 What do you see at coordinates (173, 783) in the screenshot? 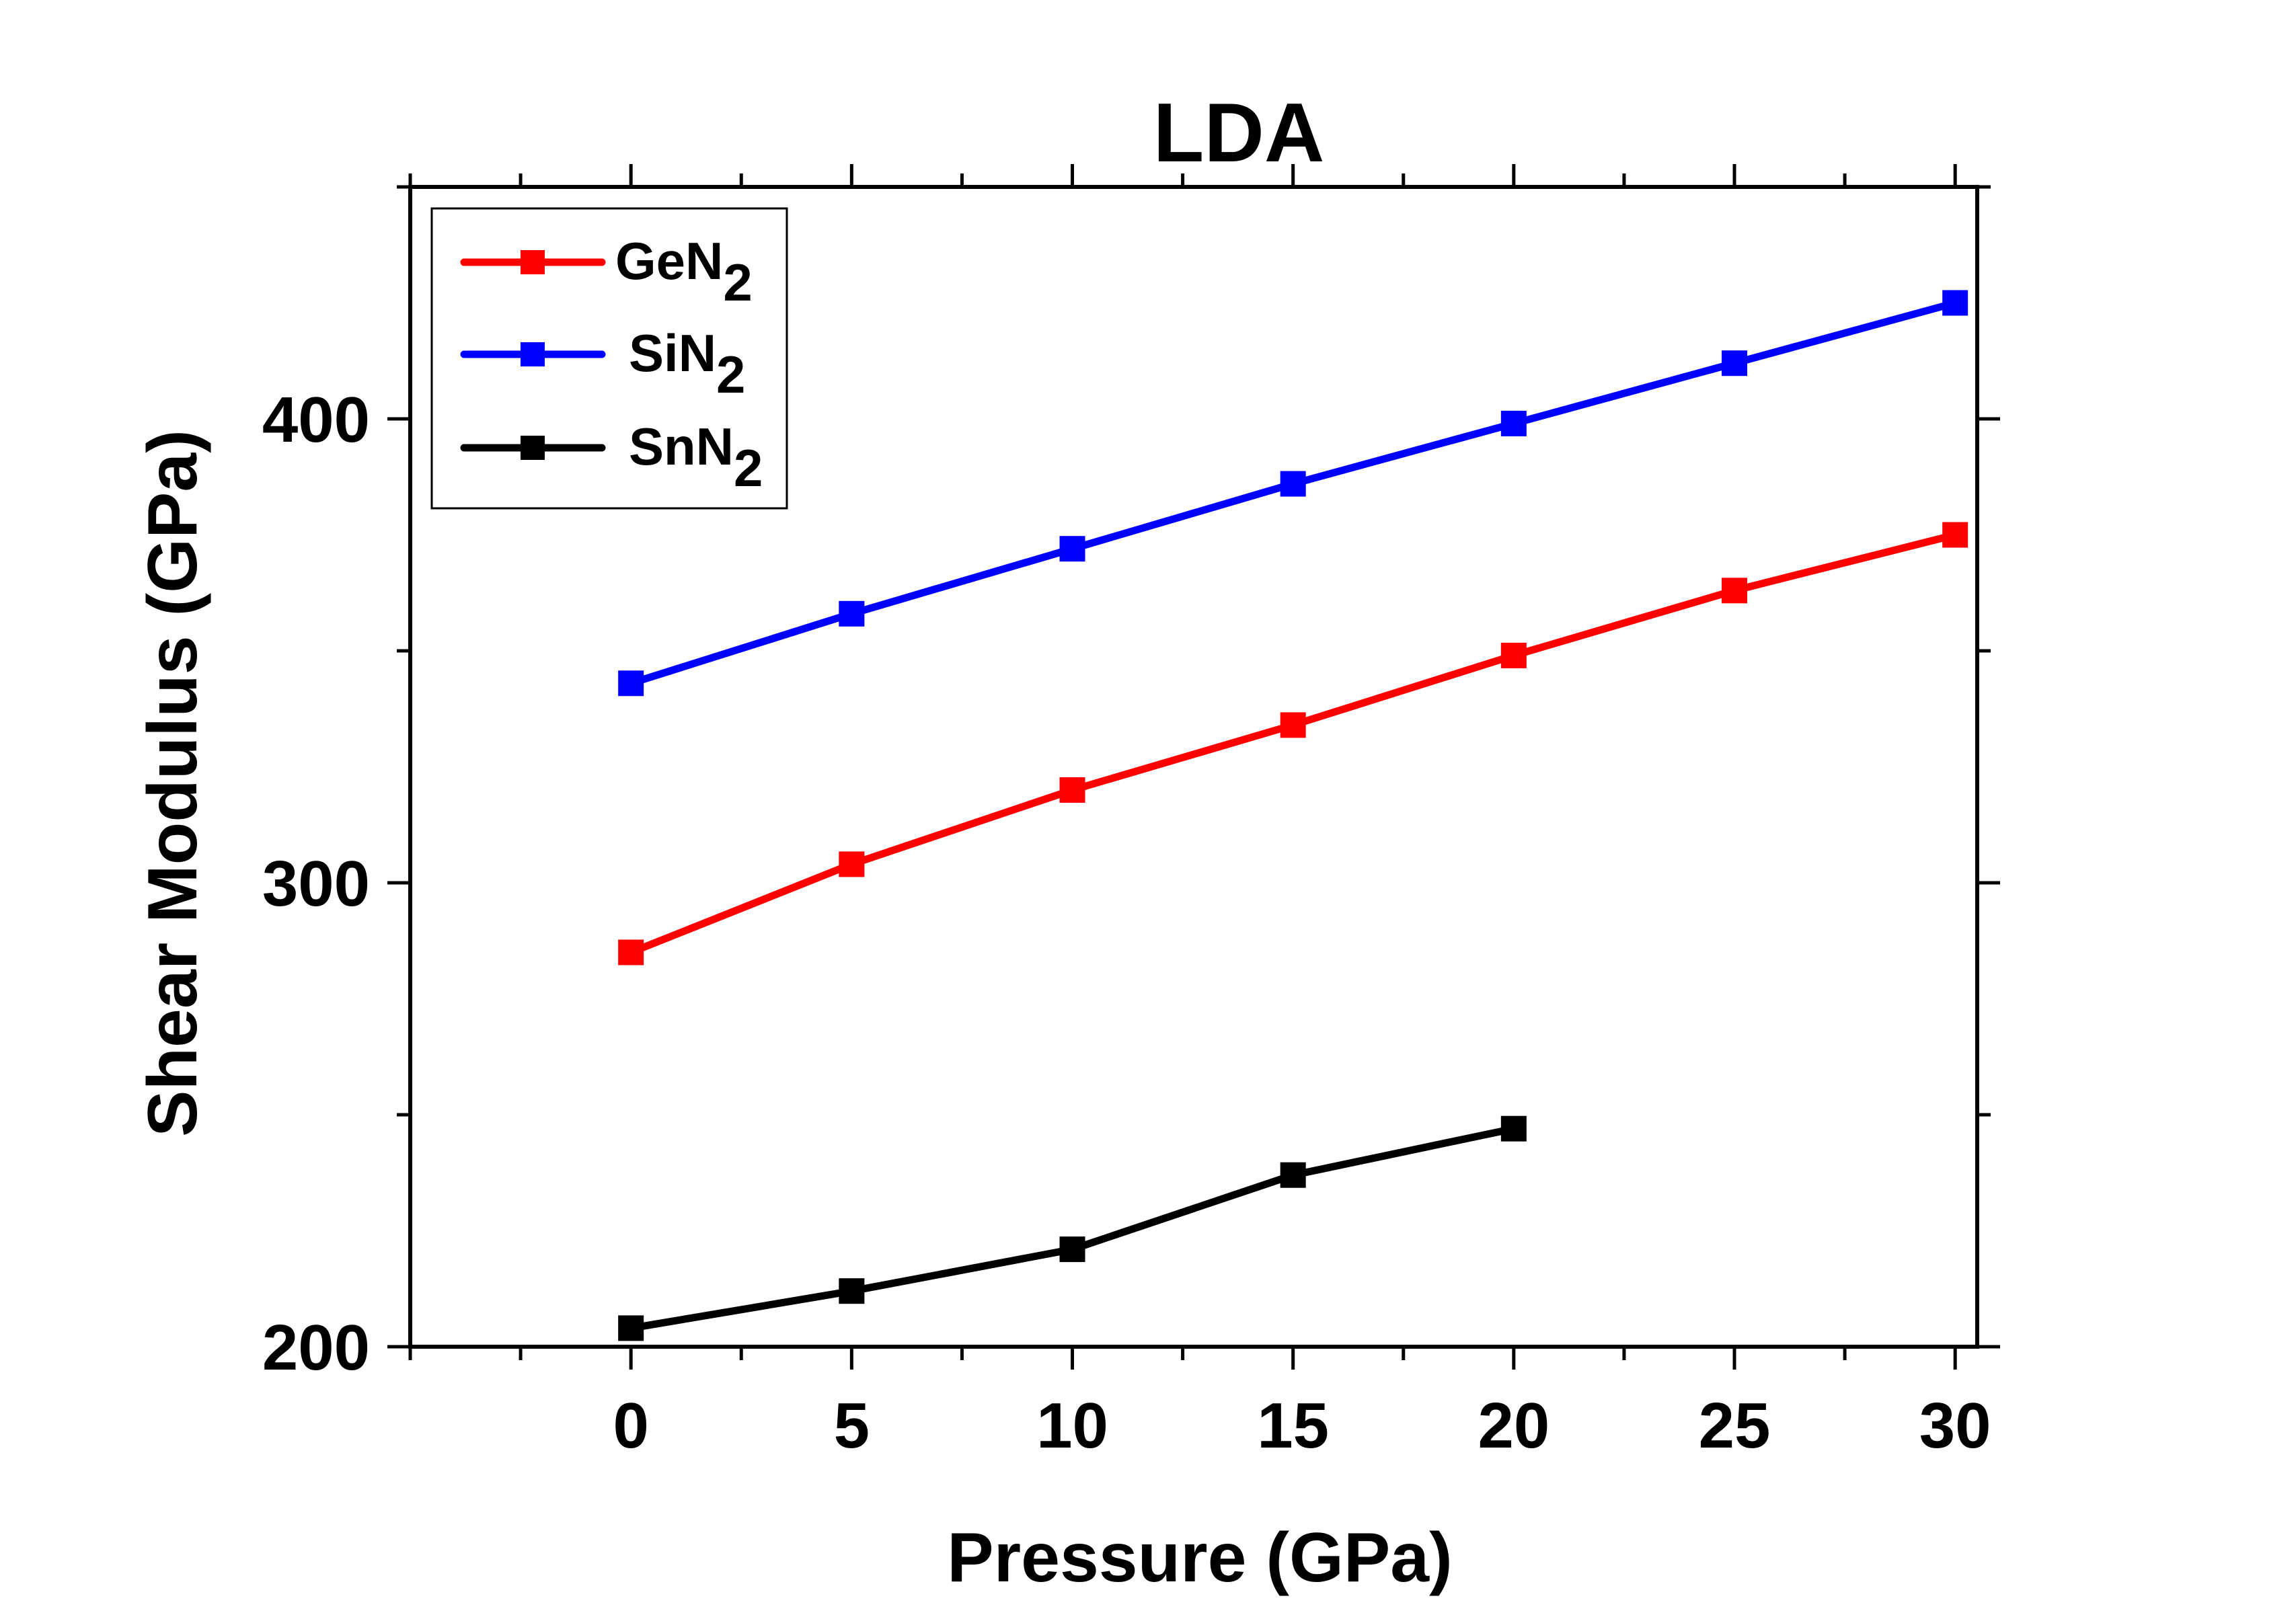
I see `y-axis-label: Shear Modulus (GPa)` at bounding box center [173, 783].